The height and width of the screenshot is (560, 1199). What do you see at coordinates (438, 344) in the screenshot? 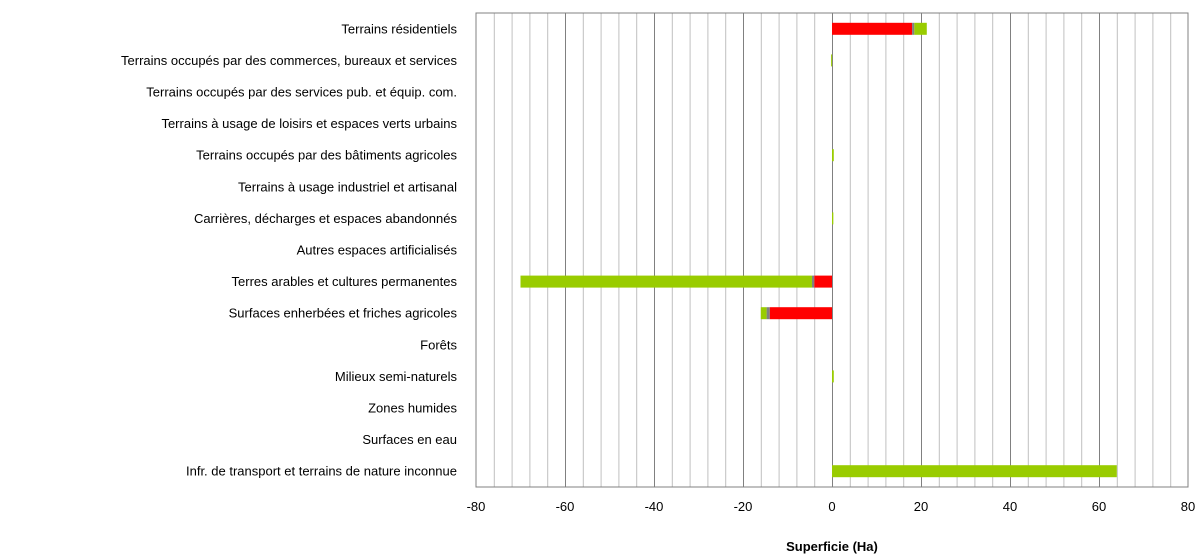
I see `category-label: Forêts` at bounding box center [438, 344].